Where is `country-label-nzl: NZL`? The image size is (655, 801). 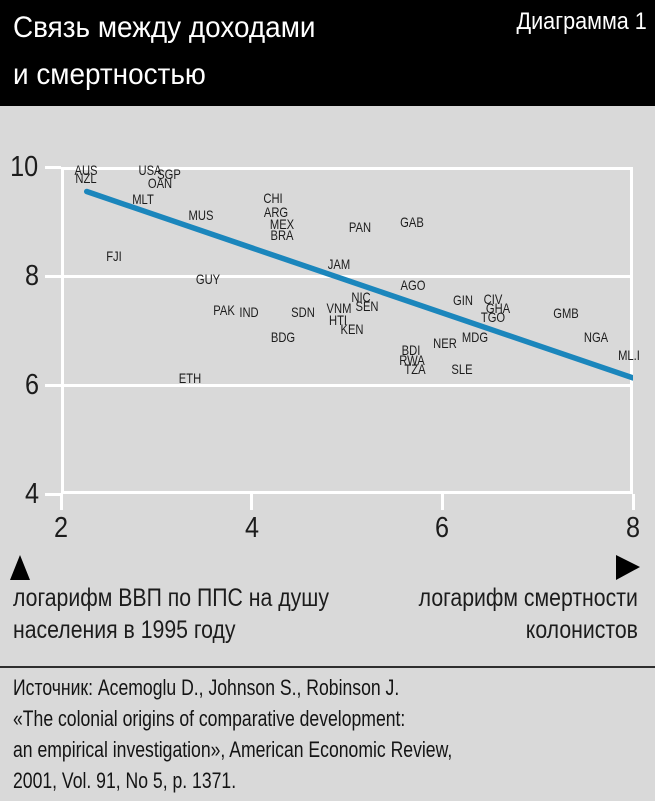 country-label-nzl: NZL is located at coordinates (86, 177).